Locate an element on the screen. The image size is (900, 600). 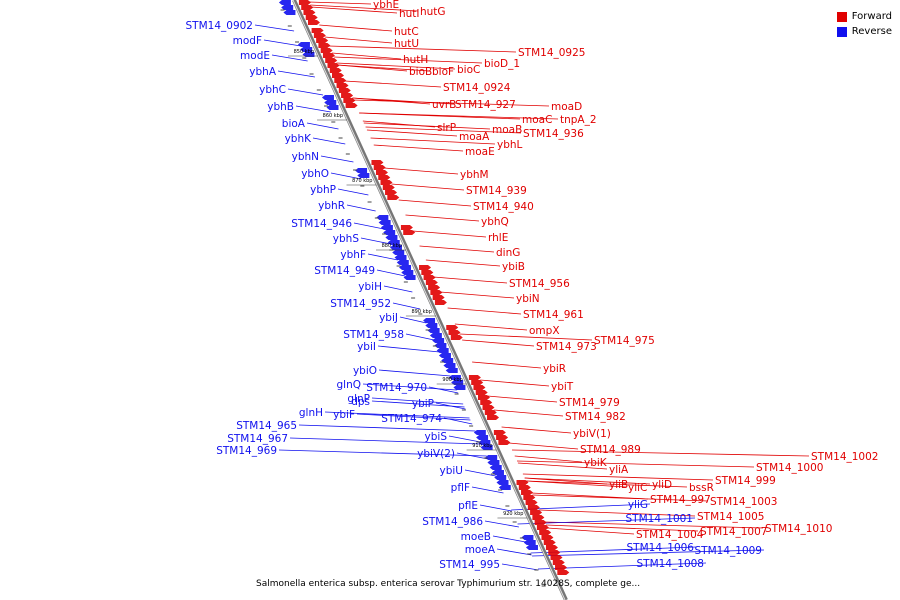
gene-label-stm14-1003: STM14_1003 is located at coordinates (743, 502).